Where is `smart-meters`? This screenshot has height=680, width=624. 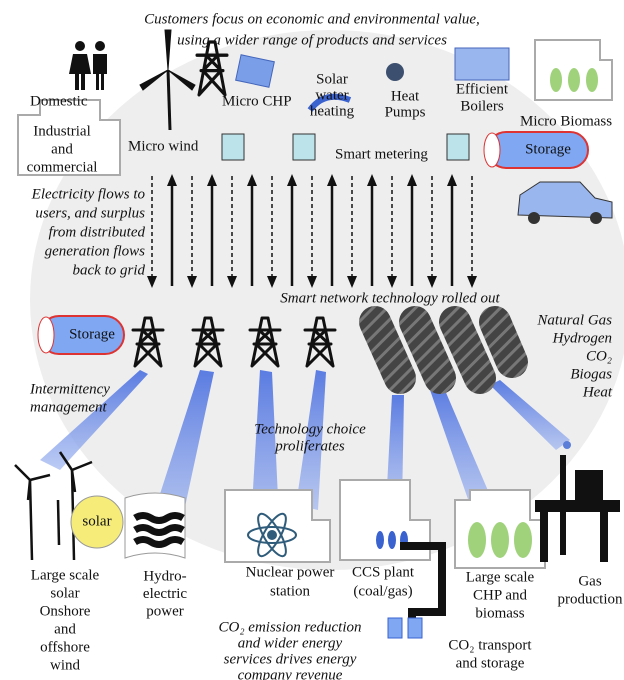 smart-meters is located at coordinates (345, 147).